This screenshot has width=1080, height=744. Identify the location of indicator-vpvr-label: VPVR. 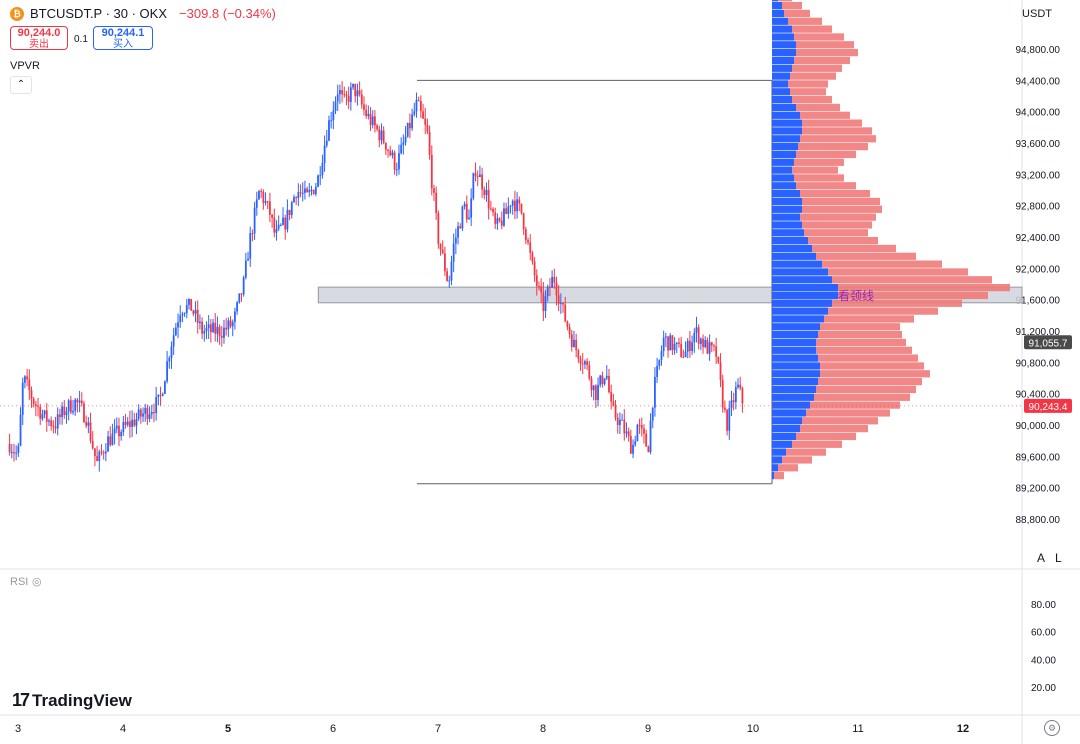
(25, 66).